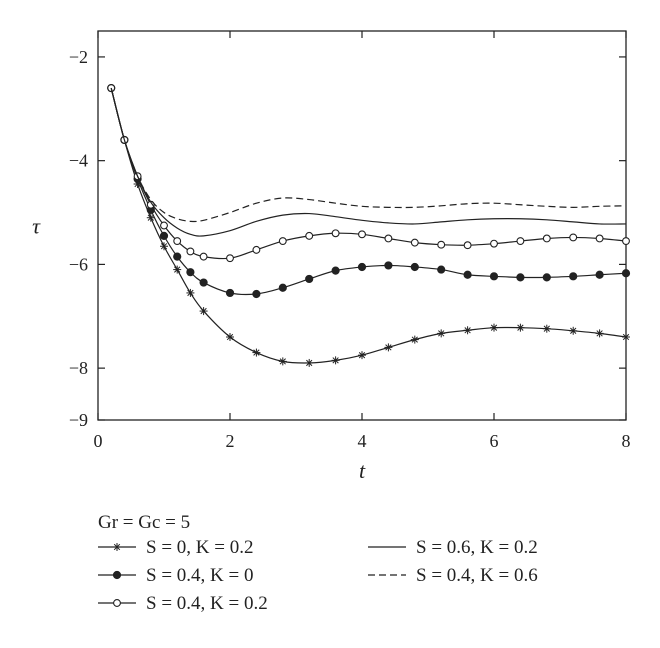  What do you see at coordinates (78, 161) in the screenshot?
I see `y-tick-label: −4` at bounding box center [78, 161].